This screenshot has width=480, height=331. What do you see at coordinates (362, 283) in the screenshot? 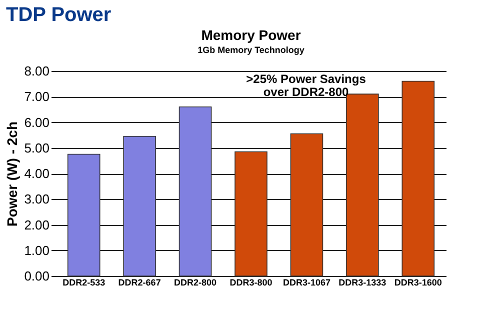
I see `x-tick-label: DDR3-1333` at bounding box center [362, 283].